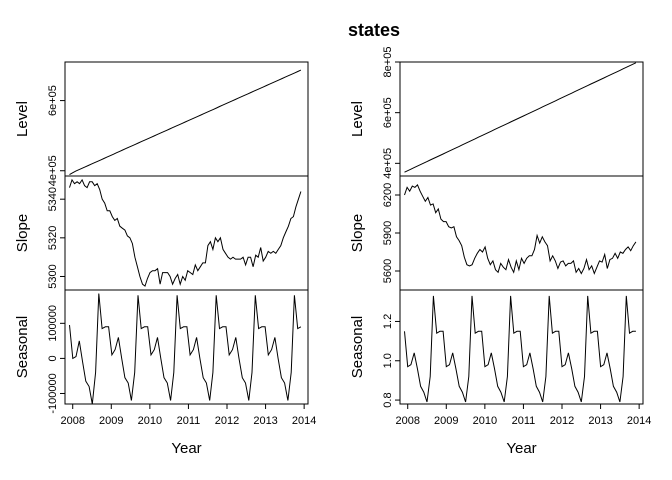 The image size is (672, 480). I want to click on panel-slope: 5600 5900 6200 Slope, so click(496, 233).